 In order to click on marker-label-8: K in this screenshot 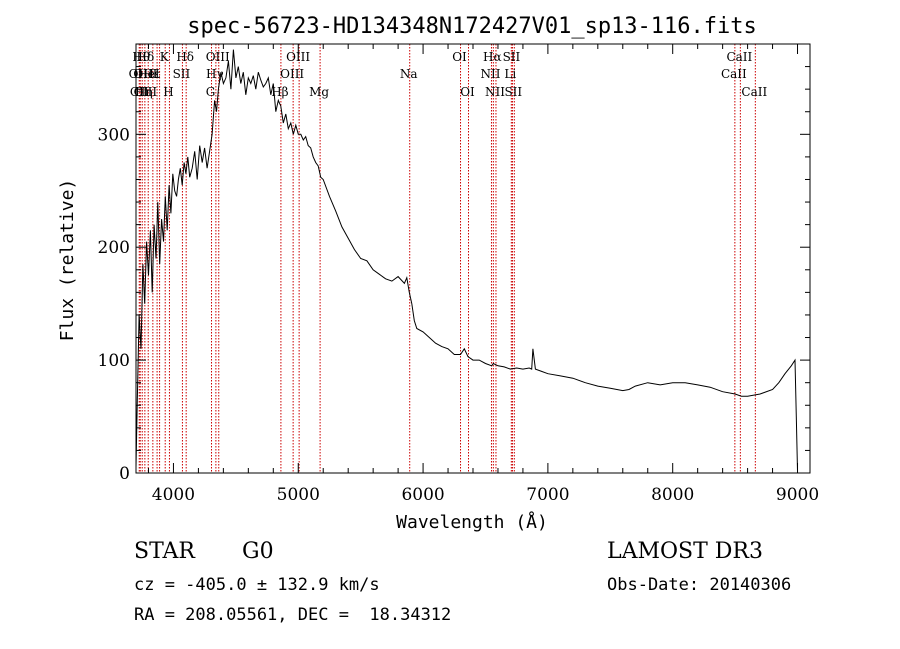, I will do `click(165, 57)`.